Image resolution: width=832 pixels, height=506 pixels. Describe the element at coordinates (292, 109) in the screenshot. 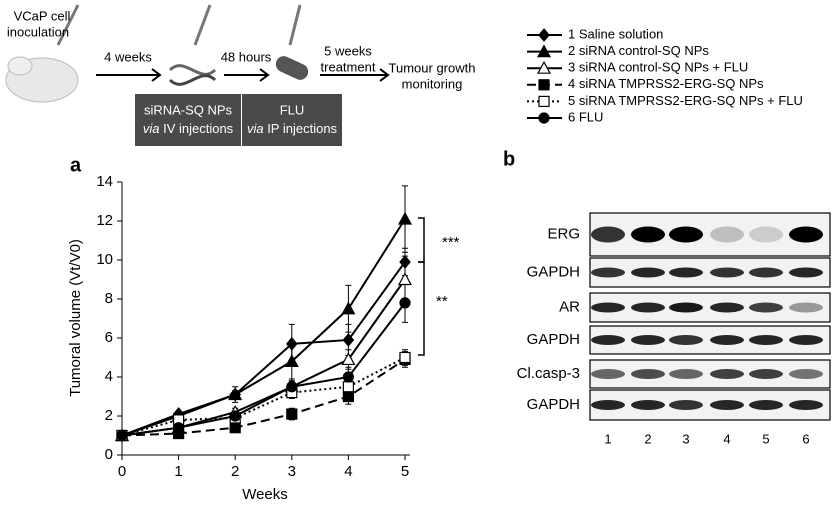

I see `box-text: FLU` at that location.